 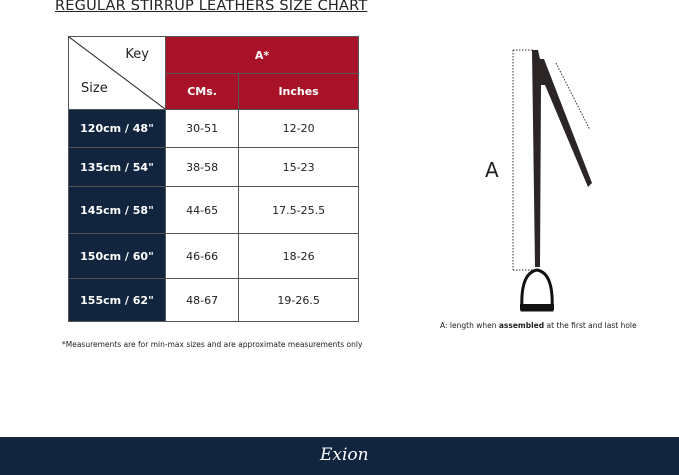 What do you see at coordinates (552, 180) in the screenshot?
I see `stirrup-leather-diagram` at bounding box center [552, 180].